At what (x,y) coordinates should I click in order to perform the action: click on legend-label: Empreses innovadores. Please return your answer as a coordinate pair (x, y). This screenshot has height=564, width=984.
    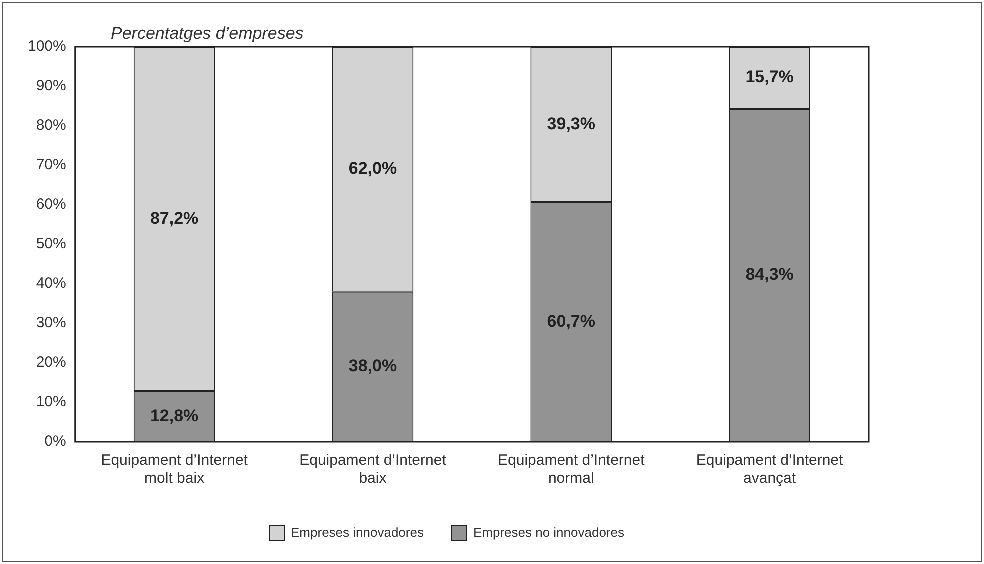
    Looking at the image, I should click on (357, 532).